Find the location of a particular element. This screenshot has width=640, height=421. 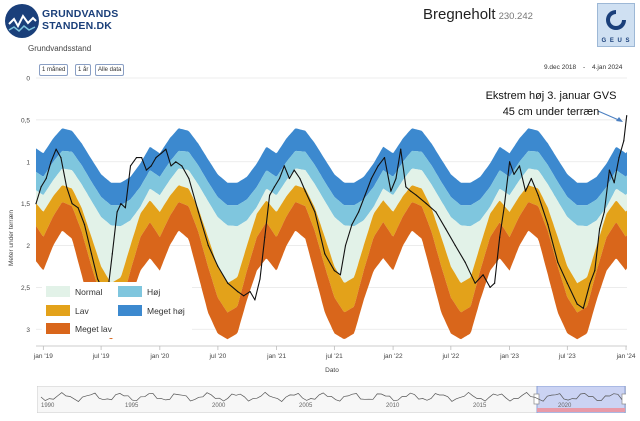

date-range: 9.dec 2018 - 4.jan 2024 is located at coordinates (583, 67).